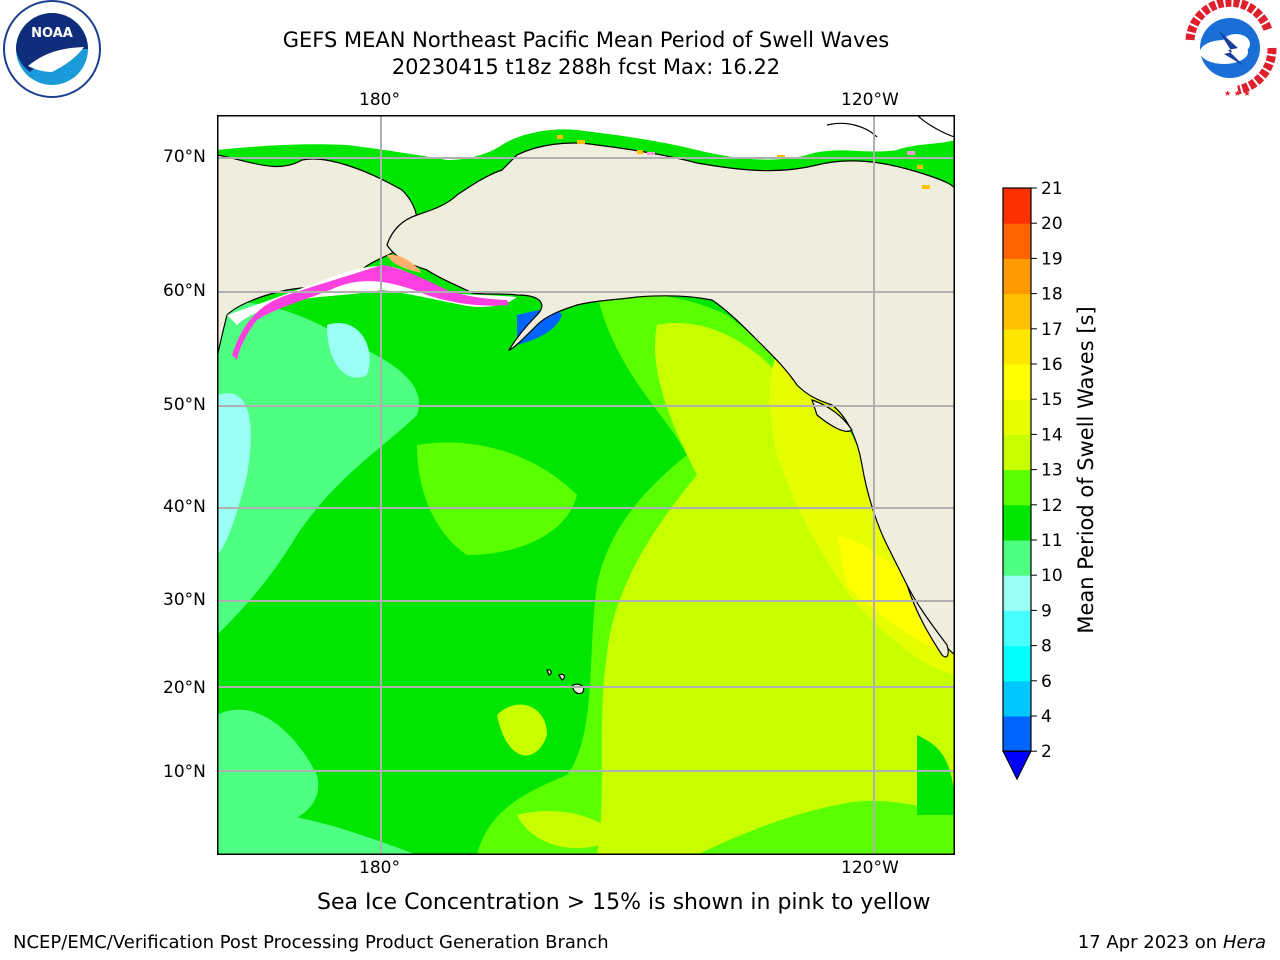 This screenshot has width=1280, height=960. What do you see at coordinates (184, 507) in the screenshot?
I see `lat-label-40n: 40°N` at bounding box center [184, 507].